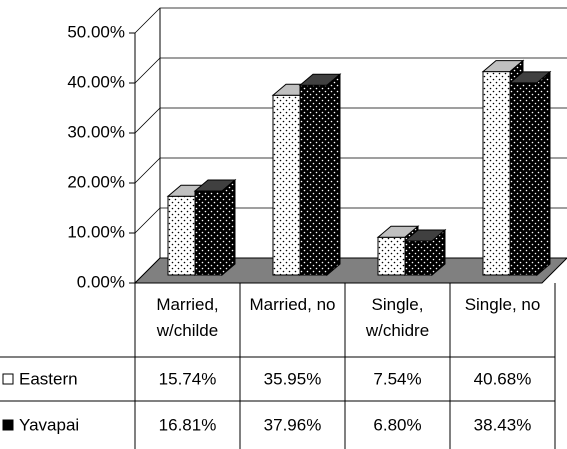 Image resolution: width=567 pixels, height=449 pixels. I want to click on y-tick-label: 10.00%, so click(96, 231).